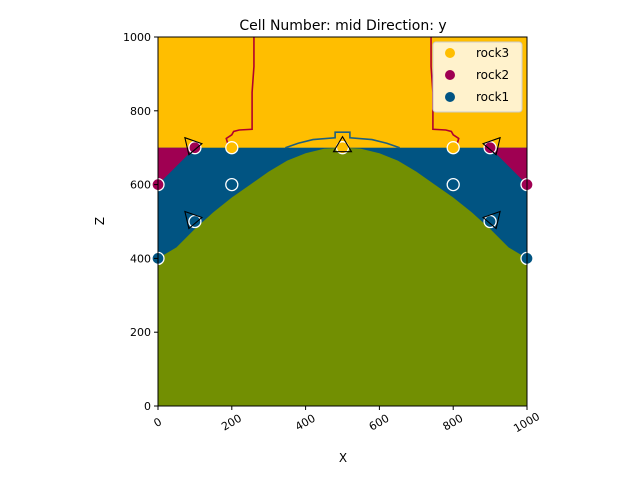 The width and height of the screenshot is (640, 480). Describe the element at coordinates (342, 26) in the screenshot. I see `chart-title: Cell Number: mid Direction: y` at that location.